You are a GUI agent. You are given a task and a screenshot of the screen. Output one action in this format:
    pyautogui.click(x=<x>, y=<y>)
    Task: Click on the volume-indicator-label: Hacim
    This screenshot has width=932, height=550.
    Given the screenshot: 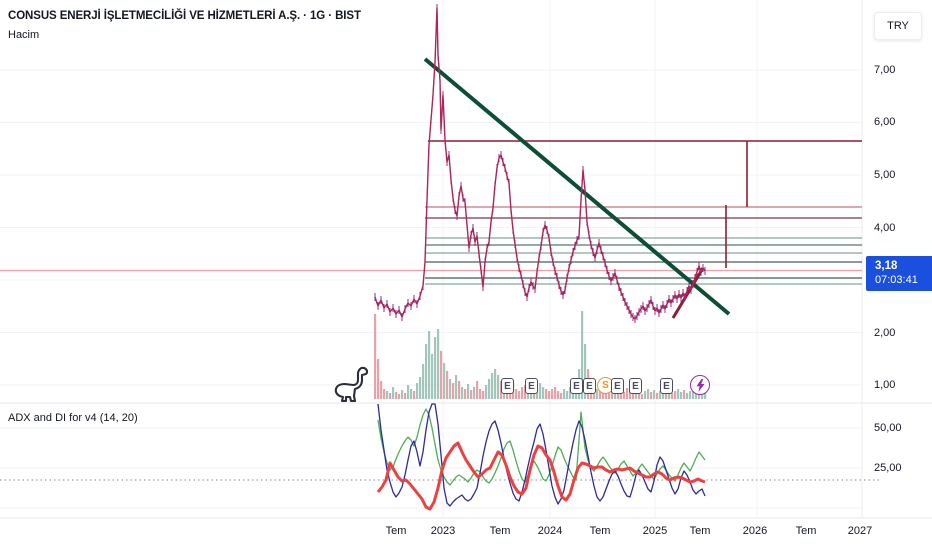 What is the action you would take?
    pyautogui.click(x=24, y=35)
    